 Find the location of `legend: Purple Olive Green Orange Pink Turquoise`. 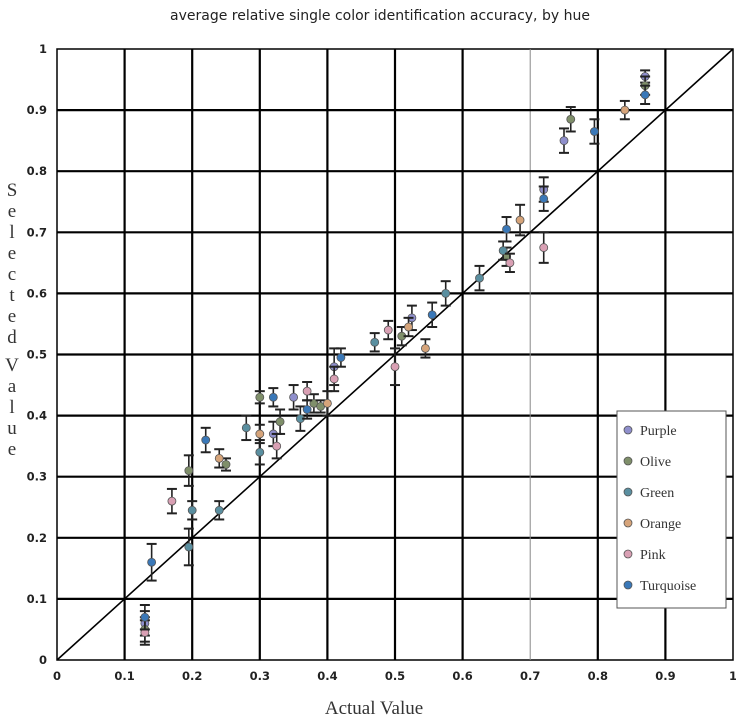

legend: Purple Olive Green Orange Pink Turquoise is located at coordinates (671, 509).